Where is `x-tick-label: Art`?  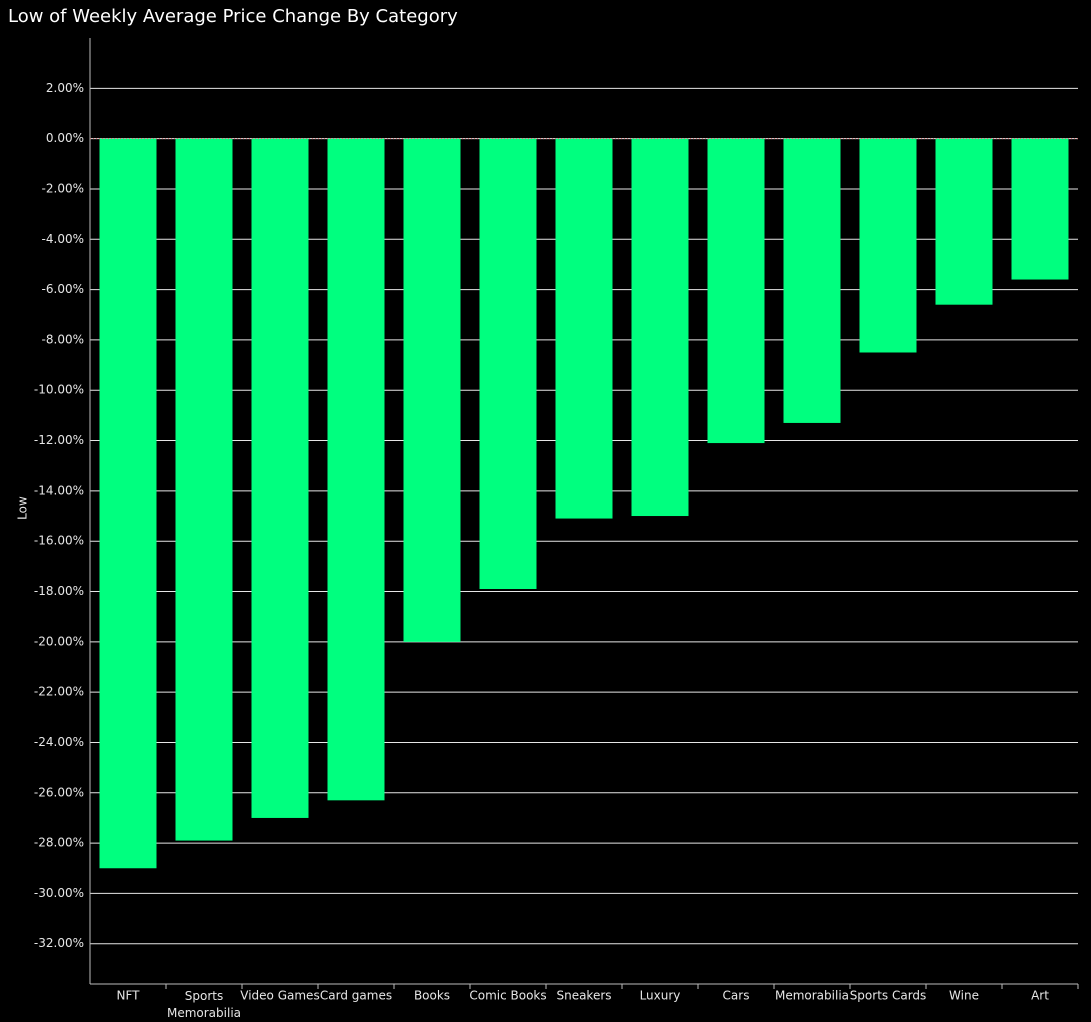 x-tick-label: Art is located at coordinates (1040, 996).